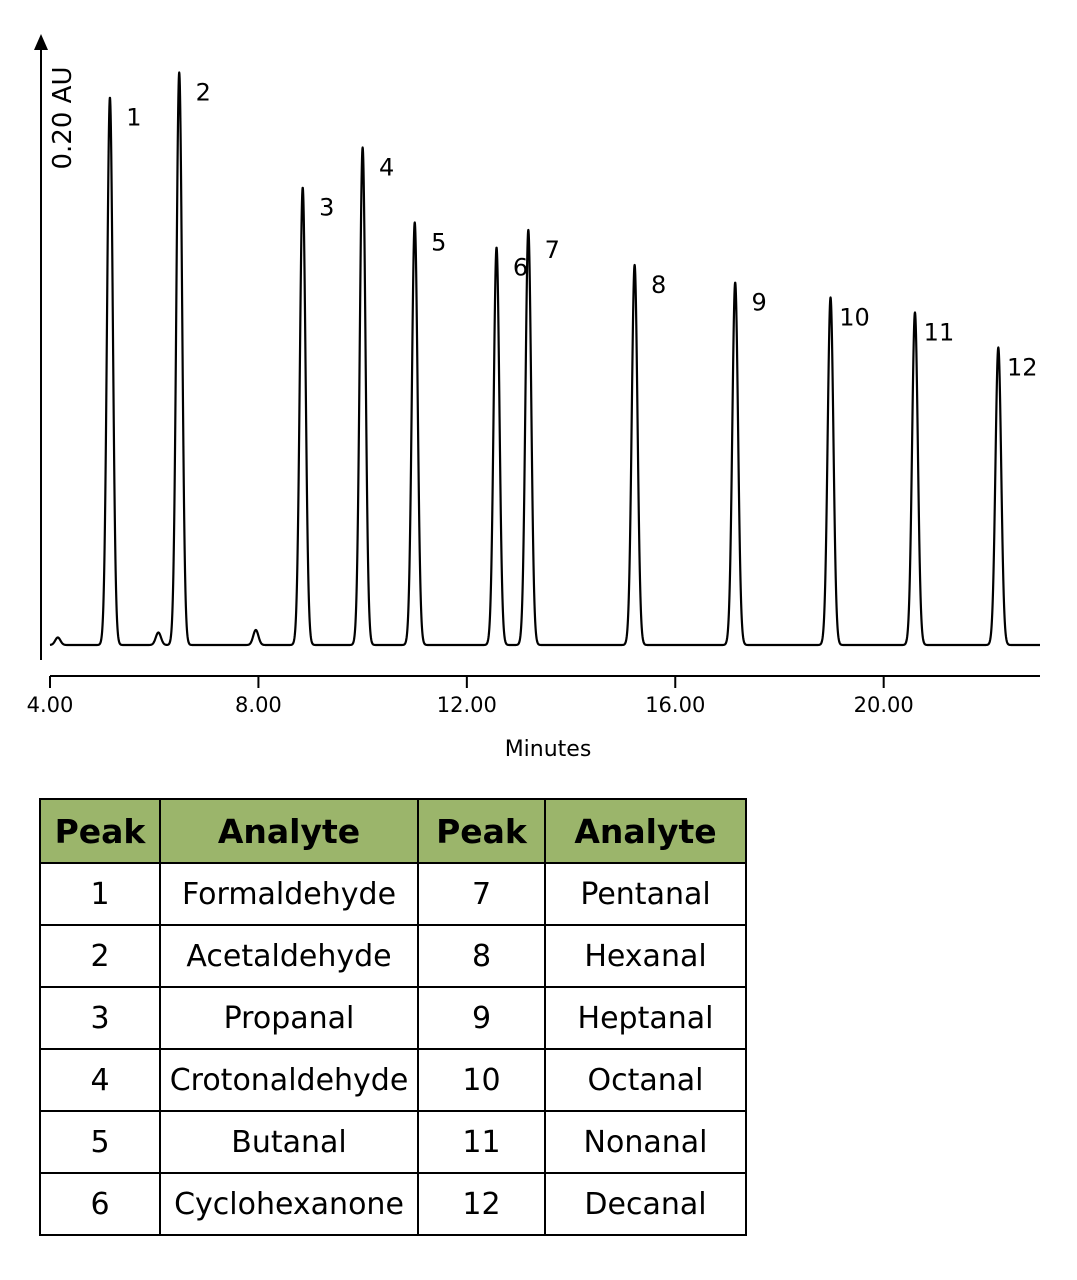 The width and height of the screenshot is (1077, 1280). Describe the element at coordinates (100, 1018) in the screenshot. I see `peak-number: 3` at that location.